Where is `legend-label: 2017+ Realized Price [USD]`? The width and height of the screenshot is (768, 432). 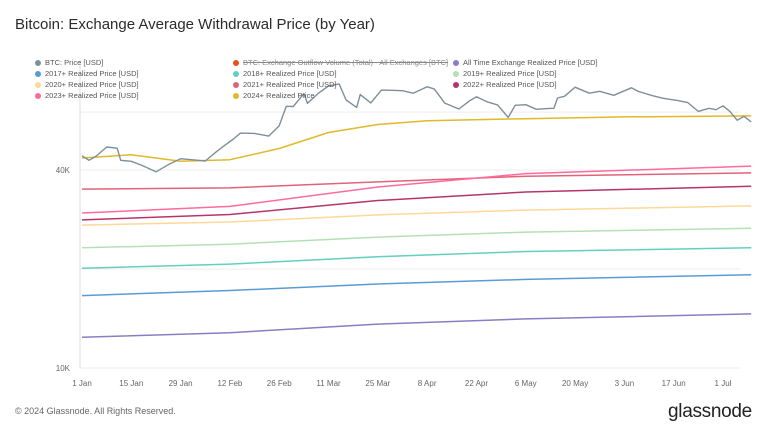 legend-label: 2017+ Realized Price [USD] is located at coordinates (92, 73).